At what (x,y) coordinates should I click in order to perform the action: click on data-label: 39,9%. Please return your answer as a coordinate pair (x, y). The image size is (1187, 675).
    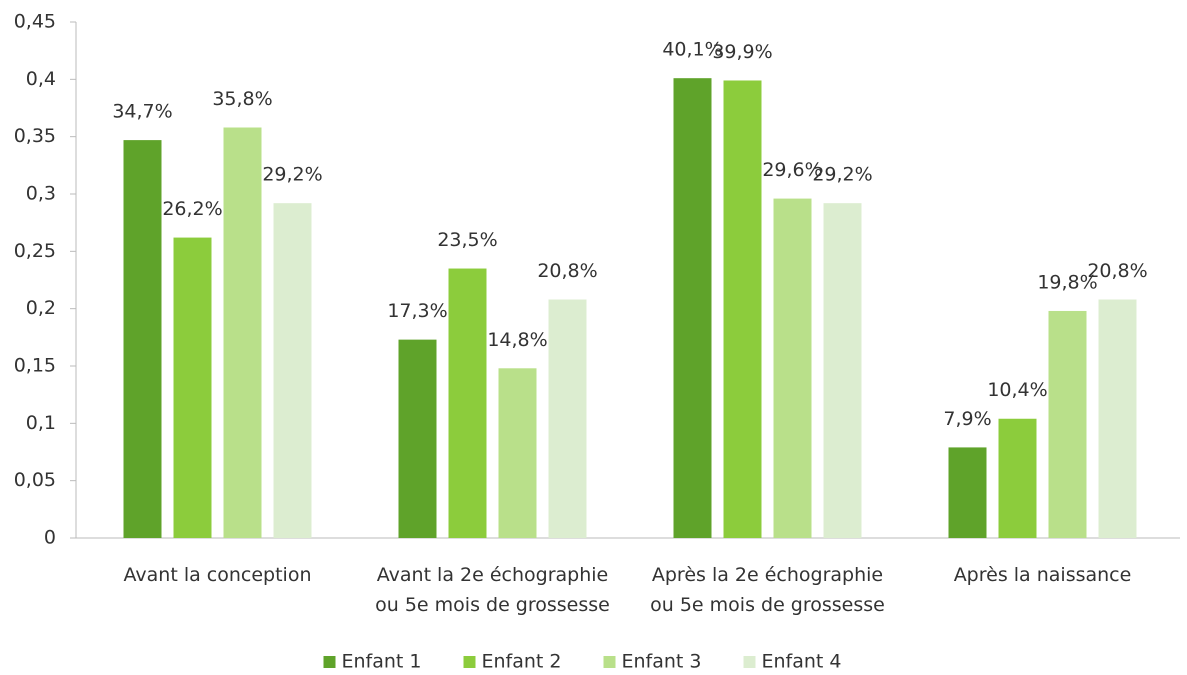
    Looking at the image, I should click on (742, 52).